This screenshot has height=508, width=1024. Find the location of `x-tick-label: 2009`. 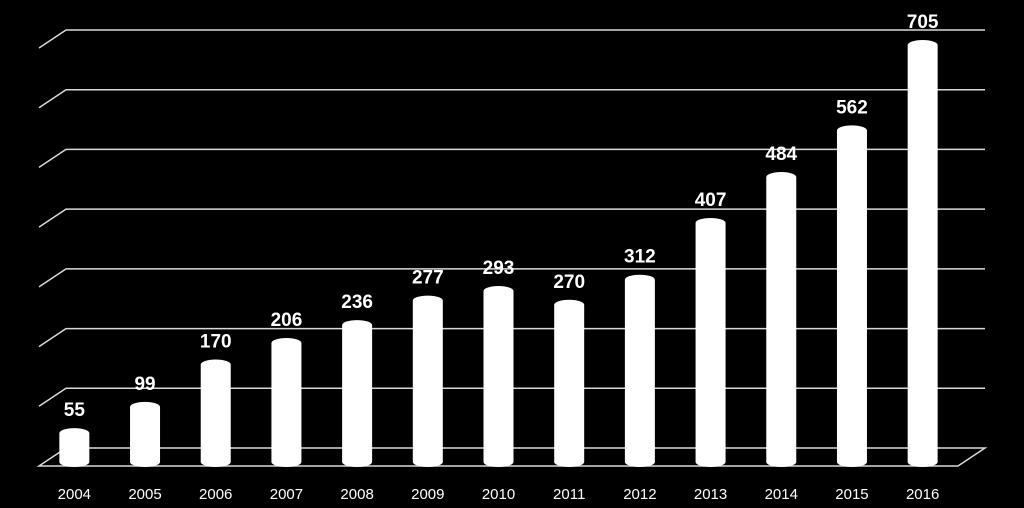

x-tick-label: 2009 is located at coordinates (427, 494).